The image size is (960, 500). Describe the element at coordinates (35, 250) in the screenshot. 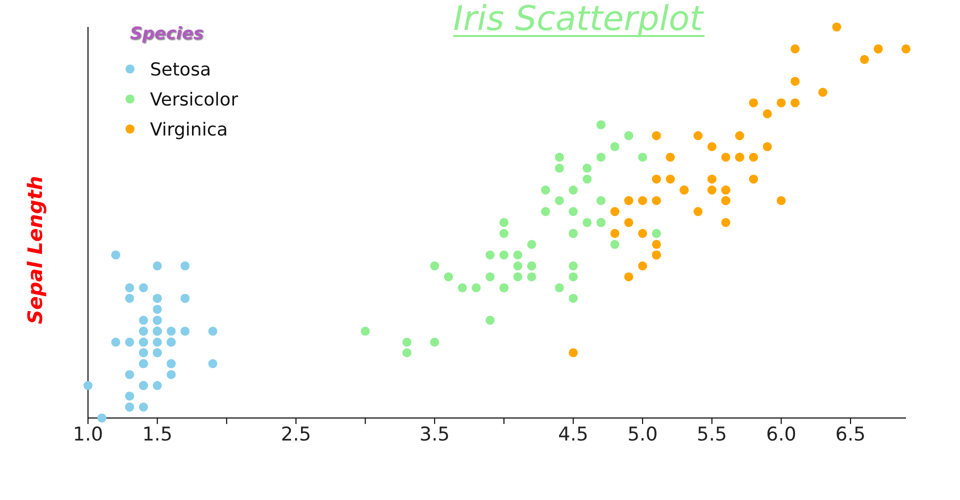

I see `y-axis-title: Sepal Length` at that location.